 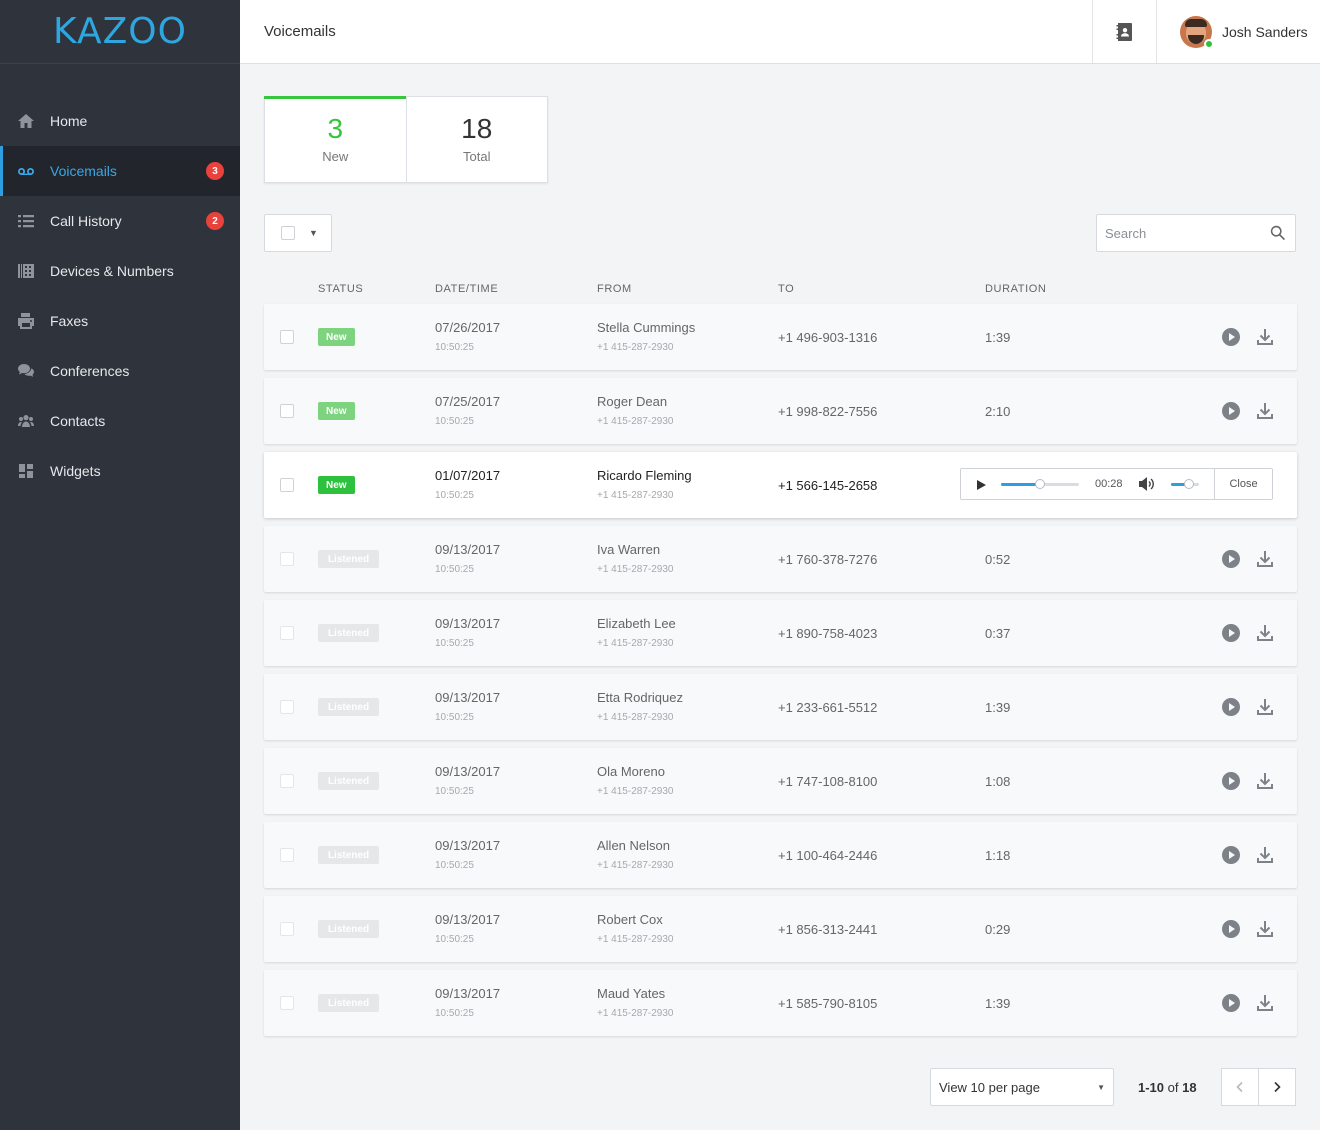 What do you see at coordinates (1109, 484) in the screenshot?
I see `audio-current-time: 00:28` at bounding box center [1109, 484].